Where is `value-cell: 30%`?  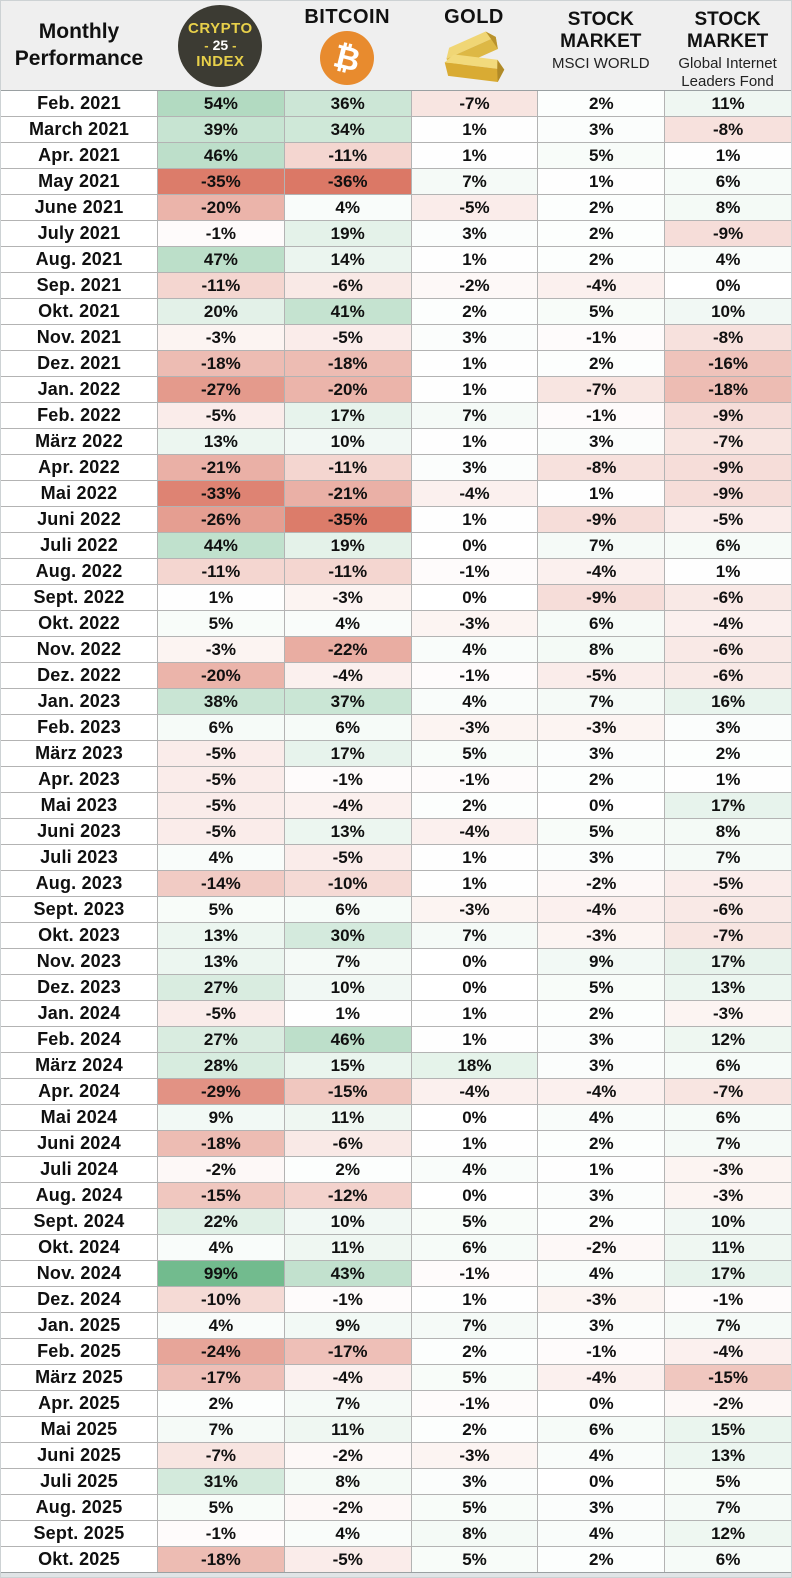 value-cell: 30% is located at coordinates (347, 935).